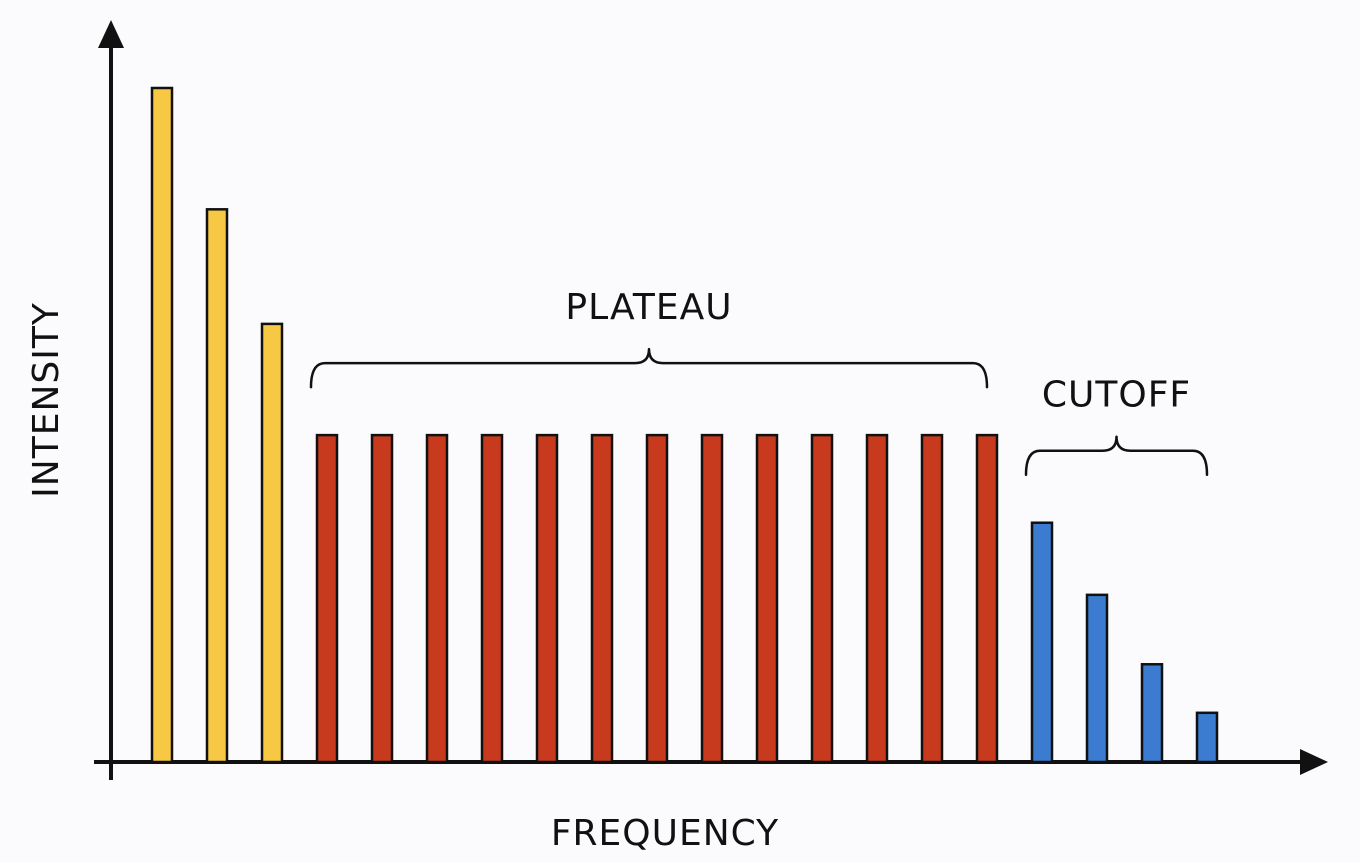 The width and height of the screenshot is (1360, 862). Describe the element at coordinates (46, 400) in the screenshot. I see `y-axis-title: INTENSITY` at that location.